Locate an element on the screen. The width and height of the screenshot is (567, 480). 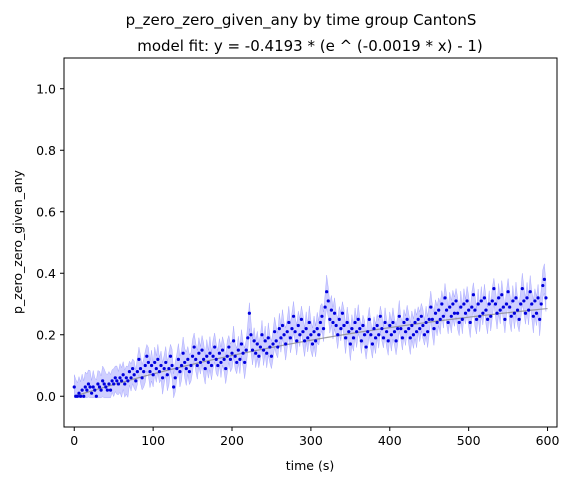
y-tick-label: 0.2 is located at coordinates (46, 334).